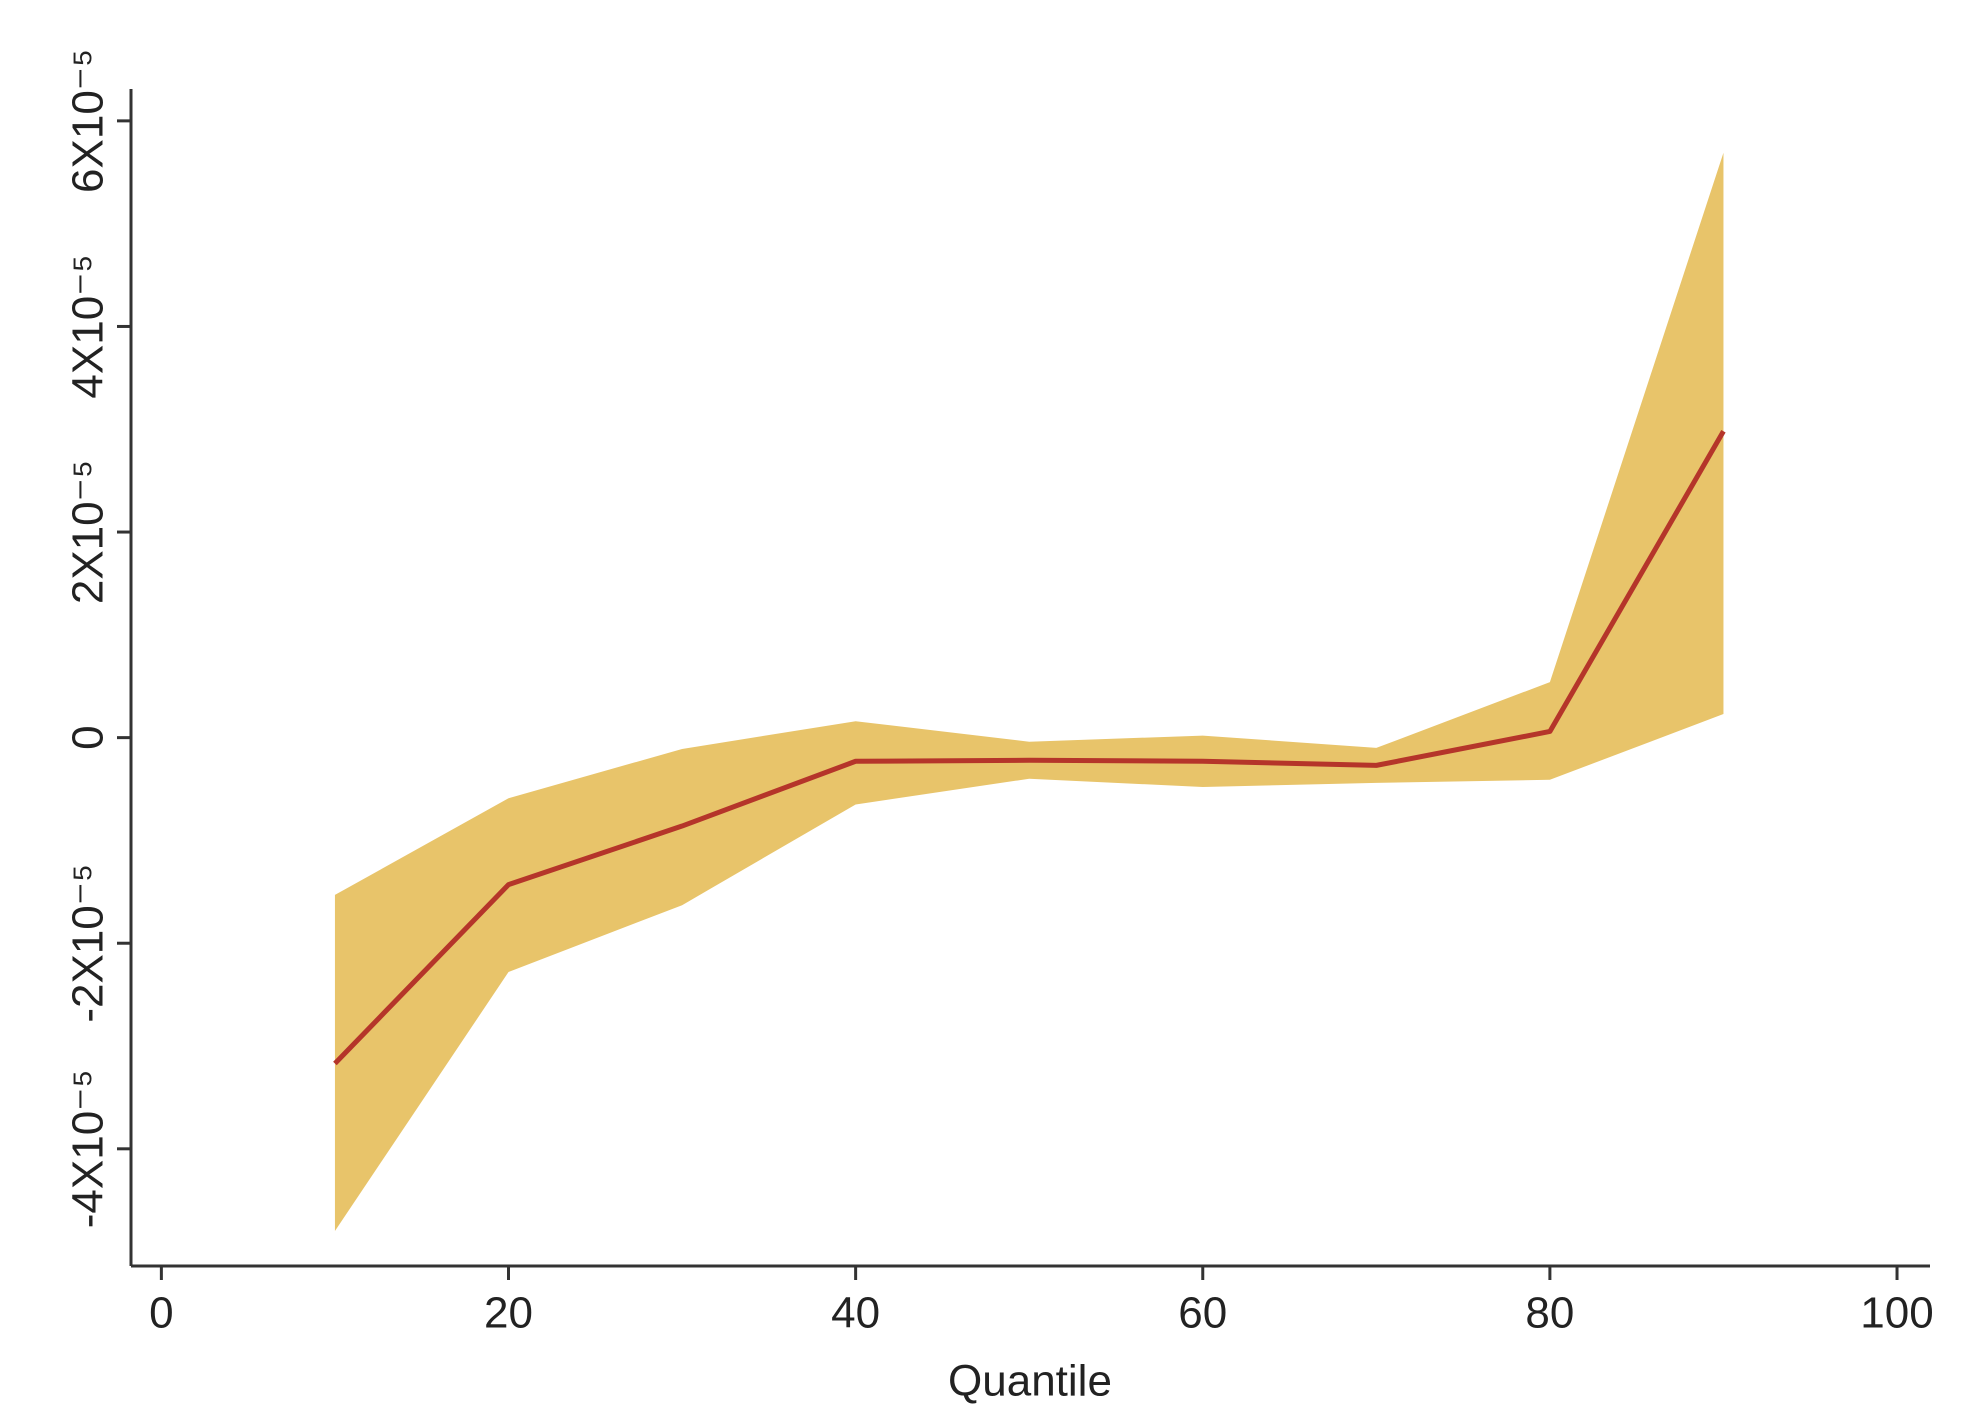 The width and height of the screenshot is (1970, 1423). Describe the element at coordinates (1896, 1313) in the screenshot. I see `x-tick-label: 100` at that location.